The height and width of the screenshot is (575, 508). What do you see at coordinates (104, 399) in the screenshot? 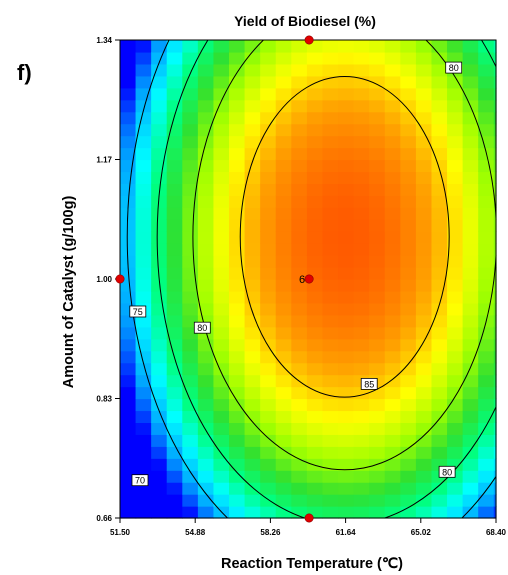
I see `y-tick-label: 0.83` at bounding box center [104, 399].